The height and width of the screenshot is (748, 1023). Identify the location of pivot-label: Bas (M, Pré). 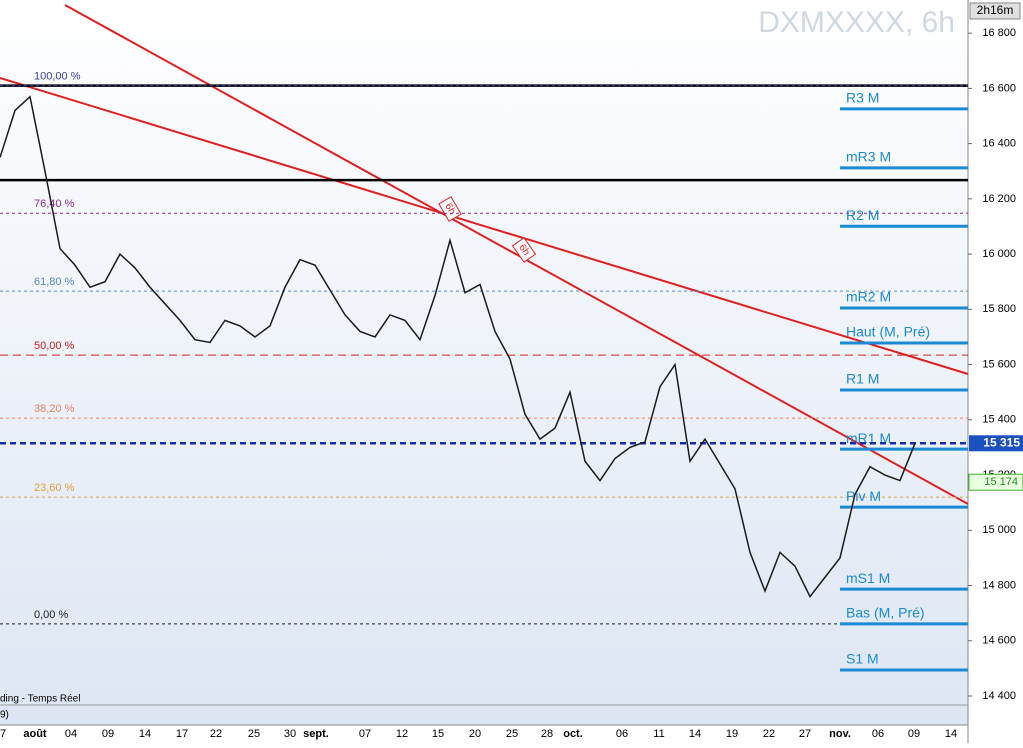
(885, 613).